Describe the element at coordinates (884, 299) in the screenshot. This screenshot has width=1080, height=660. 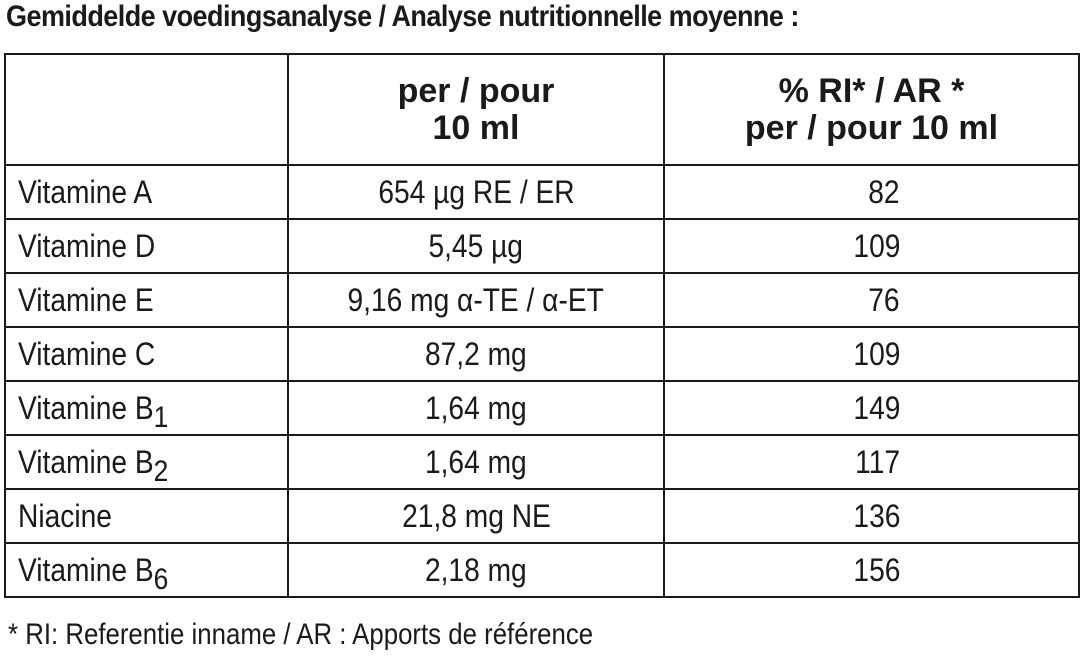
I see `ri-value: 76` at that location.